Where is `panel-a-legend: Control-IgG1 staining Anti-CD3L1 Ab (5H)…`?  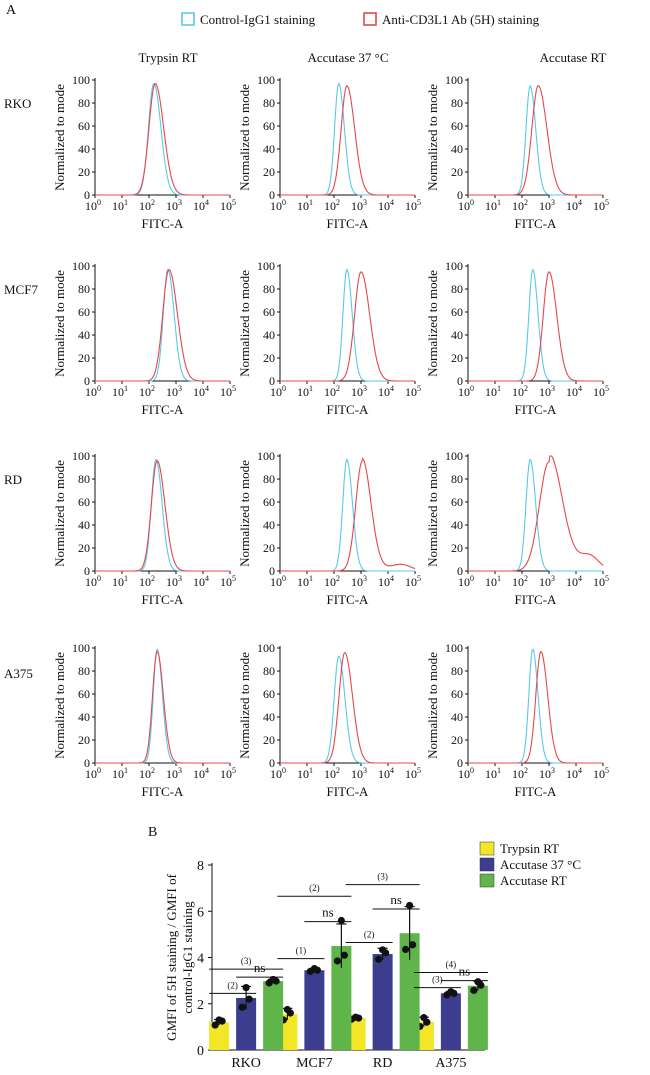
panel-a-legend: Control-IgG1 staining Anti-CD3L1 Ab (5H)… is located at coordinates (360, 19).